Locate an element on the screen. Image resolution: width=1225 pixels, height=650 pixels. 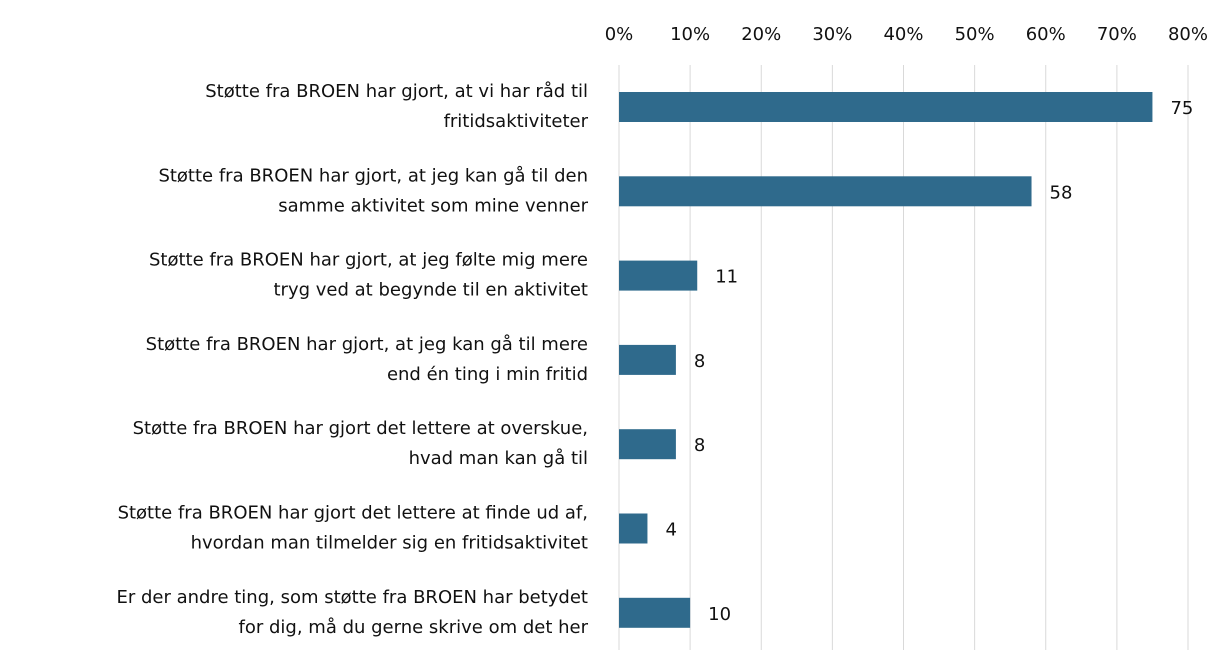
x-tick-label: 70% is located at coordinates (1117, 34).